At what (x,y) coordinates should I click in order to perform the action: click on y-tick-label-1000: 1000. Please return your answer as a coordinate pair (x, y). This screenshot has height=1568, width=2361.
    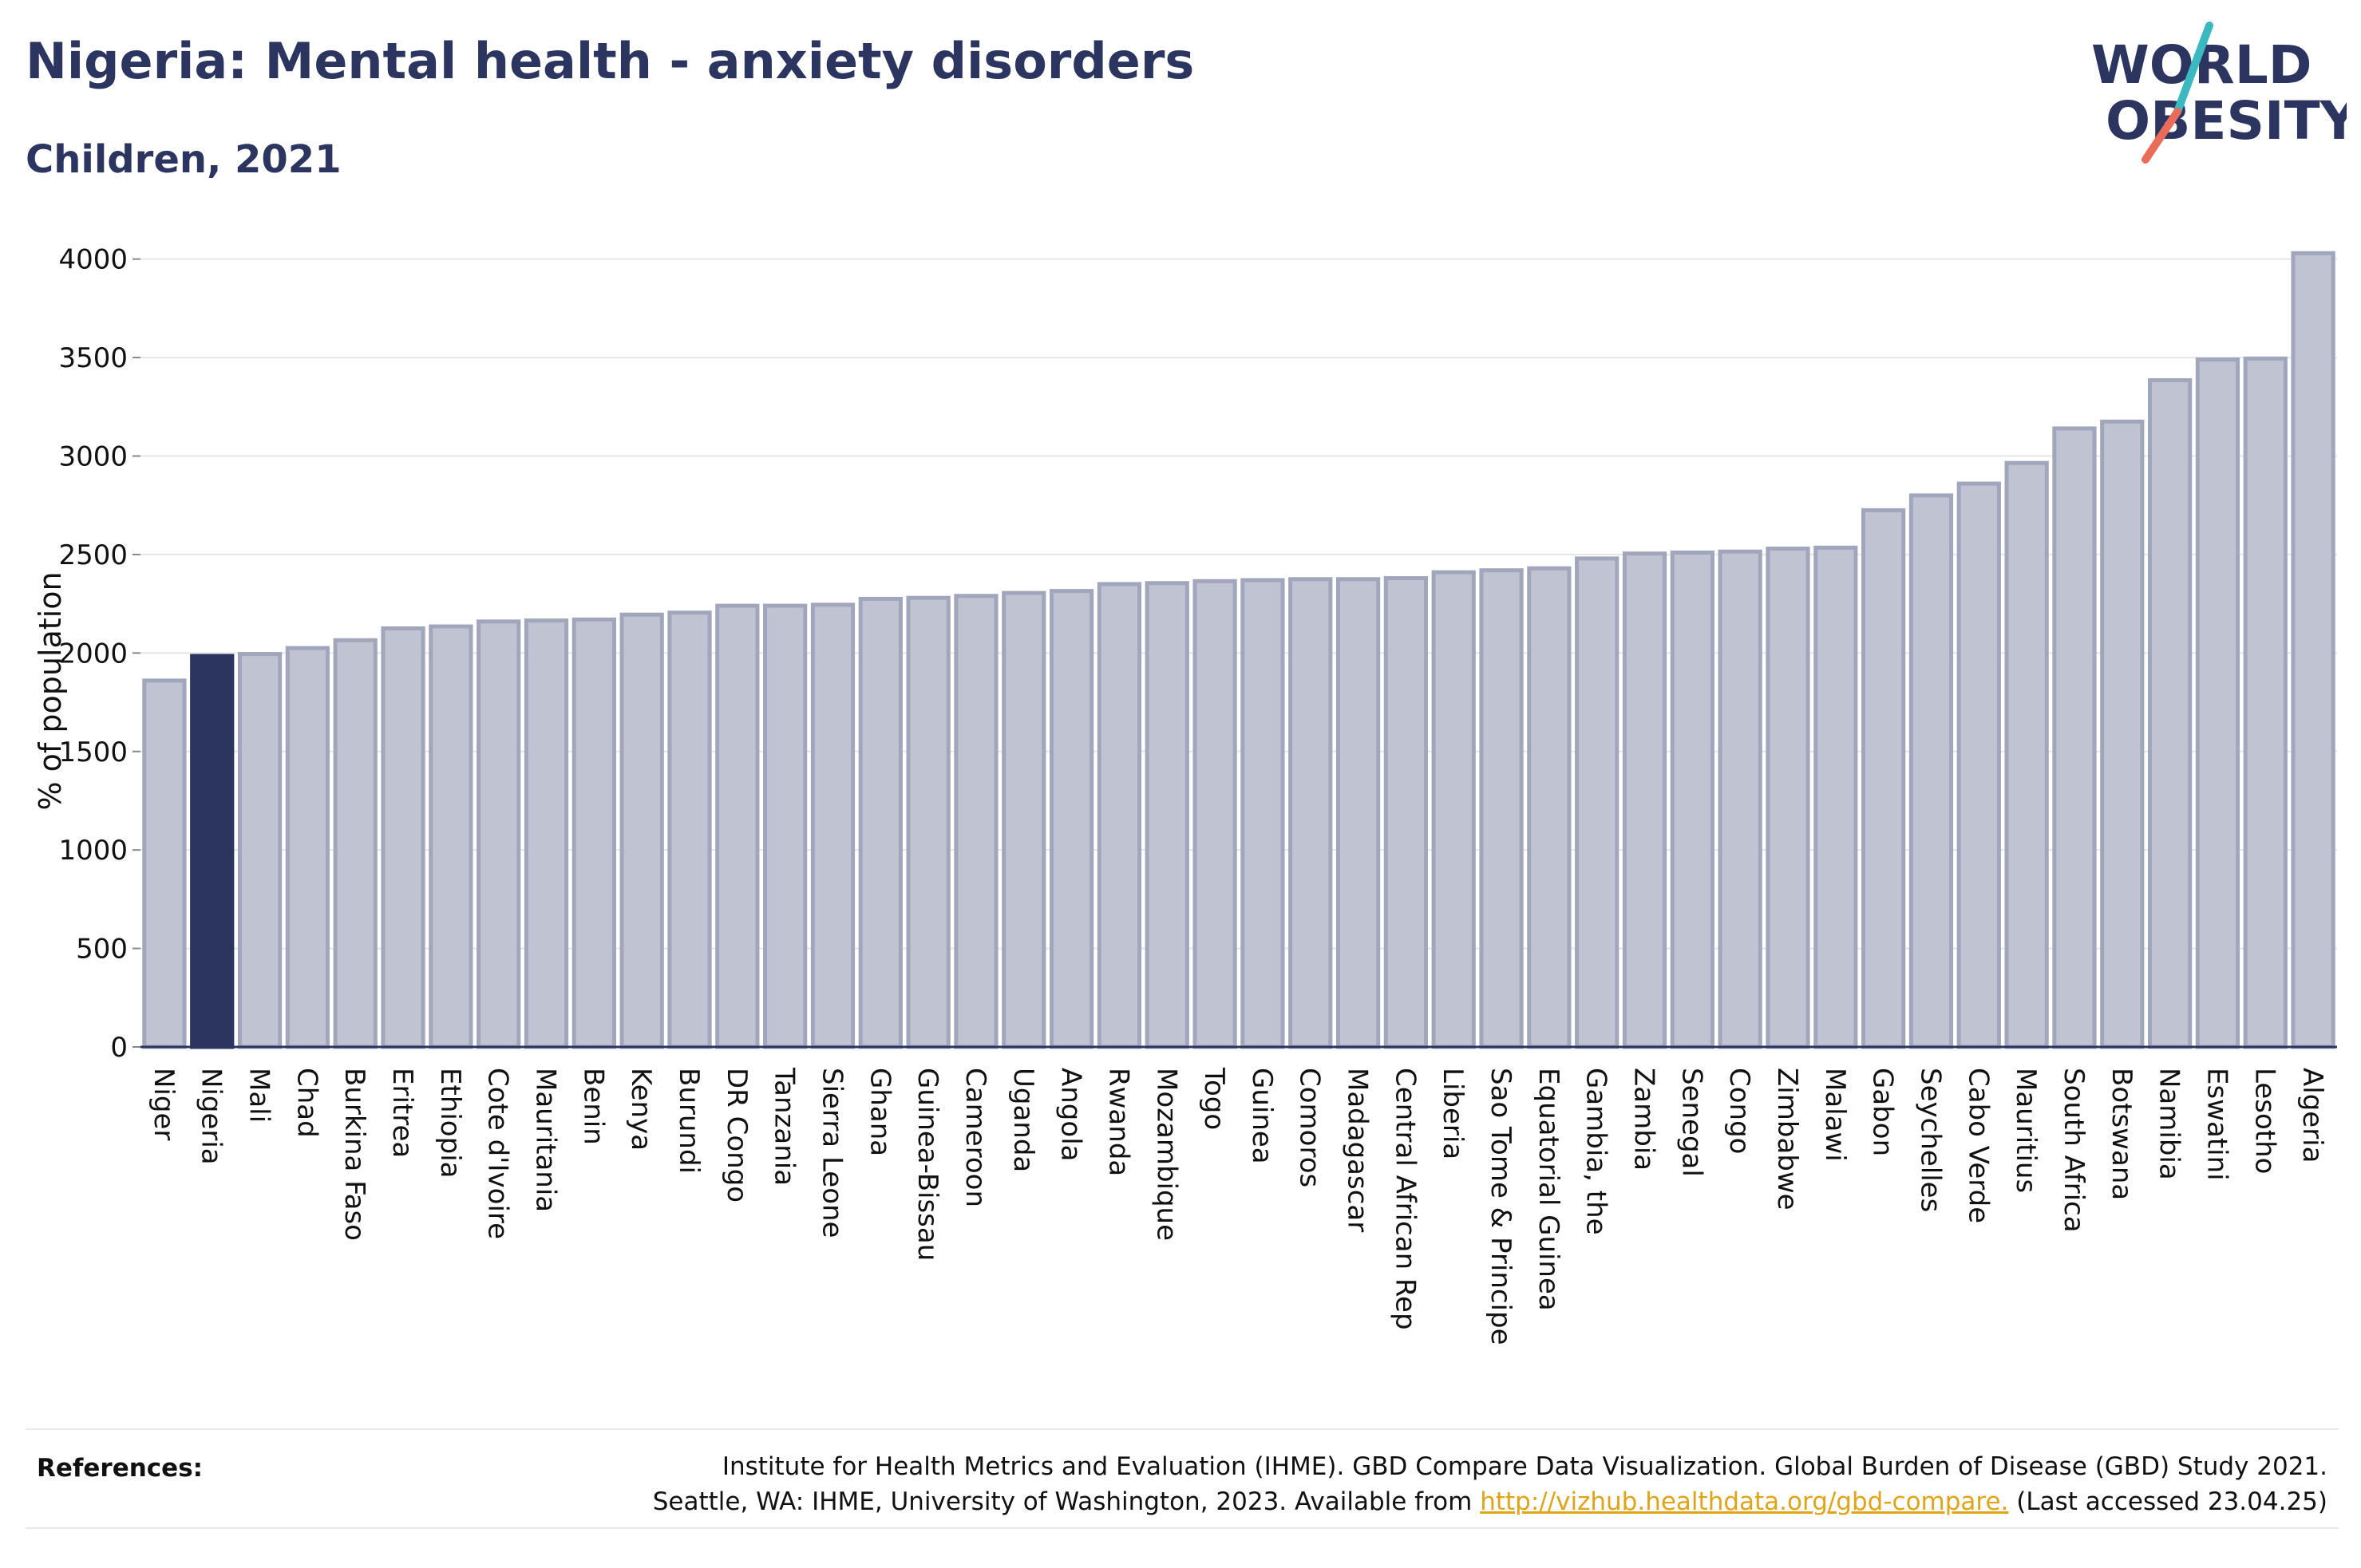
    Looking at the image, I should click on (93, 851).